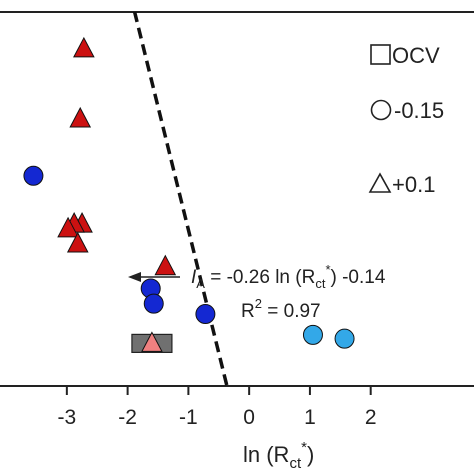  I want to click on legend-triangle-marker, so click(380, 182).